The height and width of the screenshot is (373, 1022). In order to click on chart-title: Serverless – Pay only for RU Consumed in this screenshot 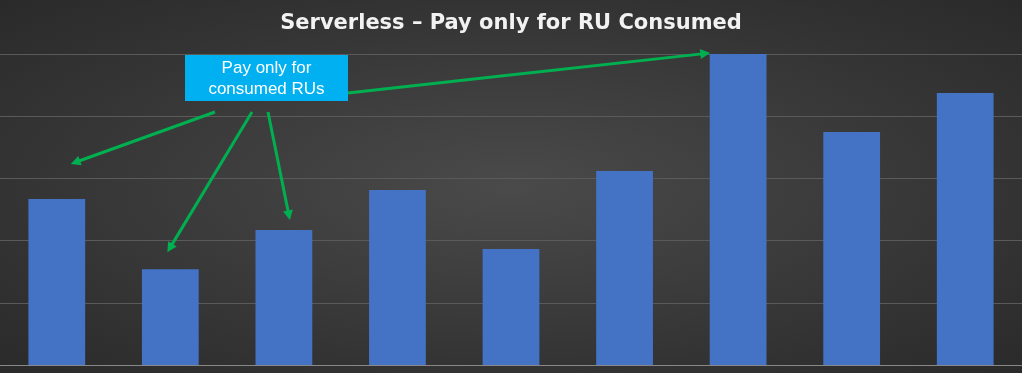, I will do `click(511, 21)`.